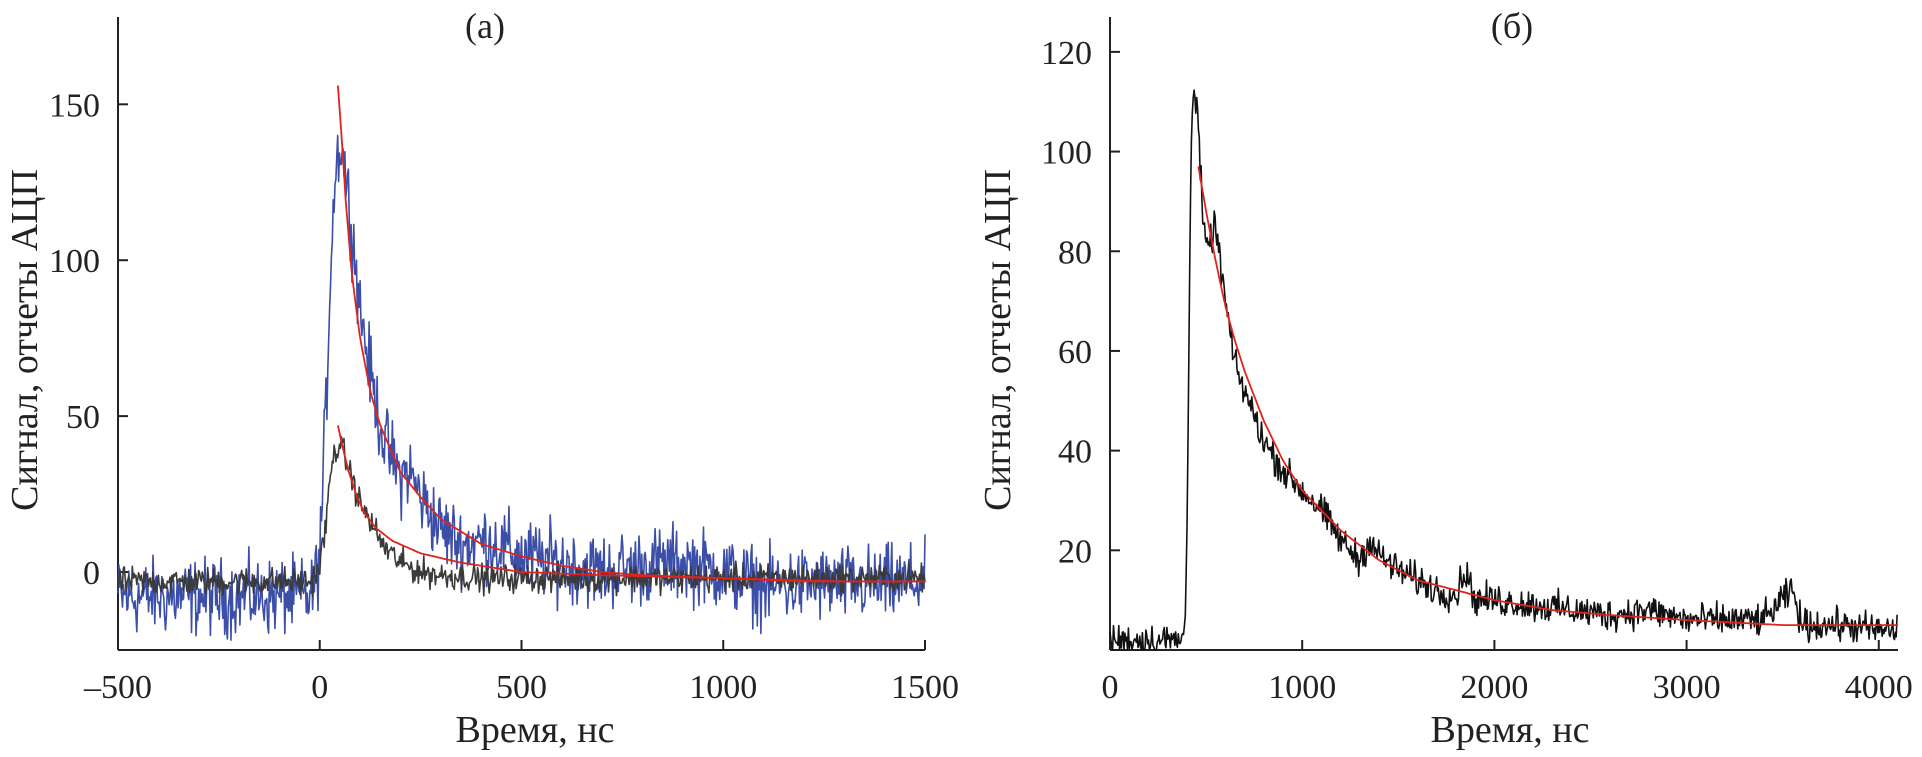  What do you see at coordinates (83, 417) in the screenshot?
I see `panel-a-y-tick-label: 50` at bounding box center [83, 417].